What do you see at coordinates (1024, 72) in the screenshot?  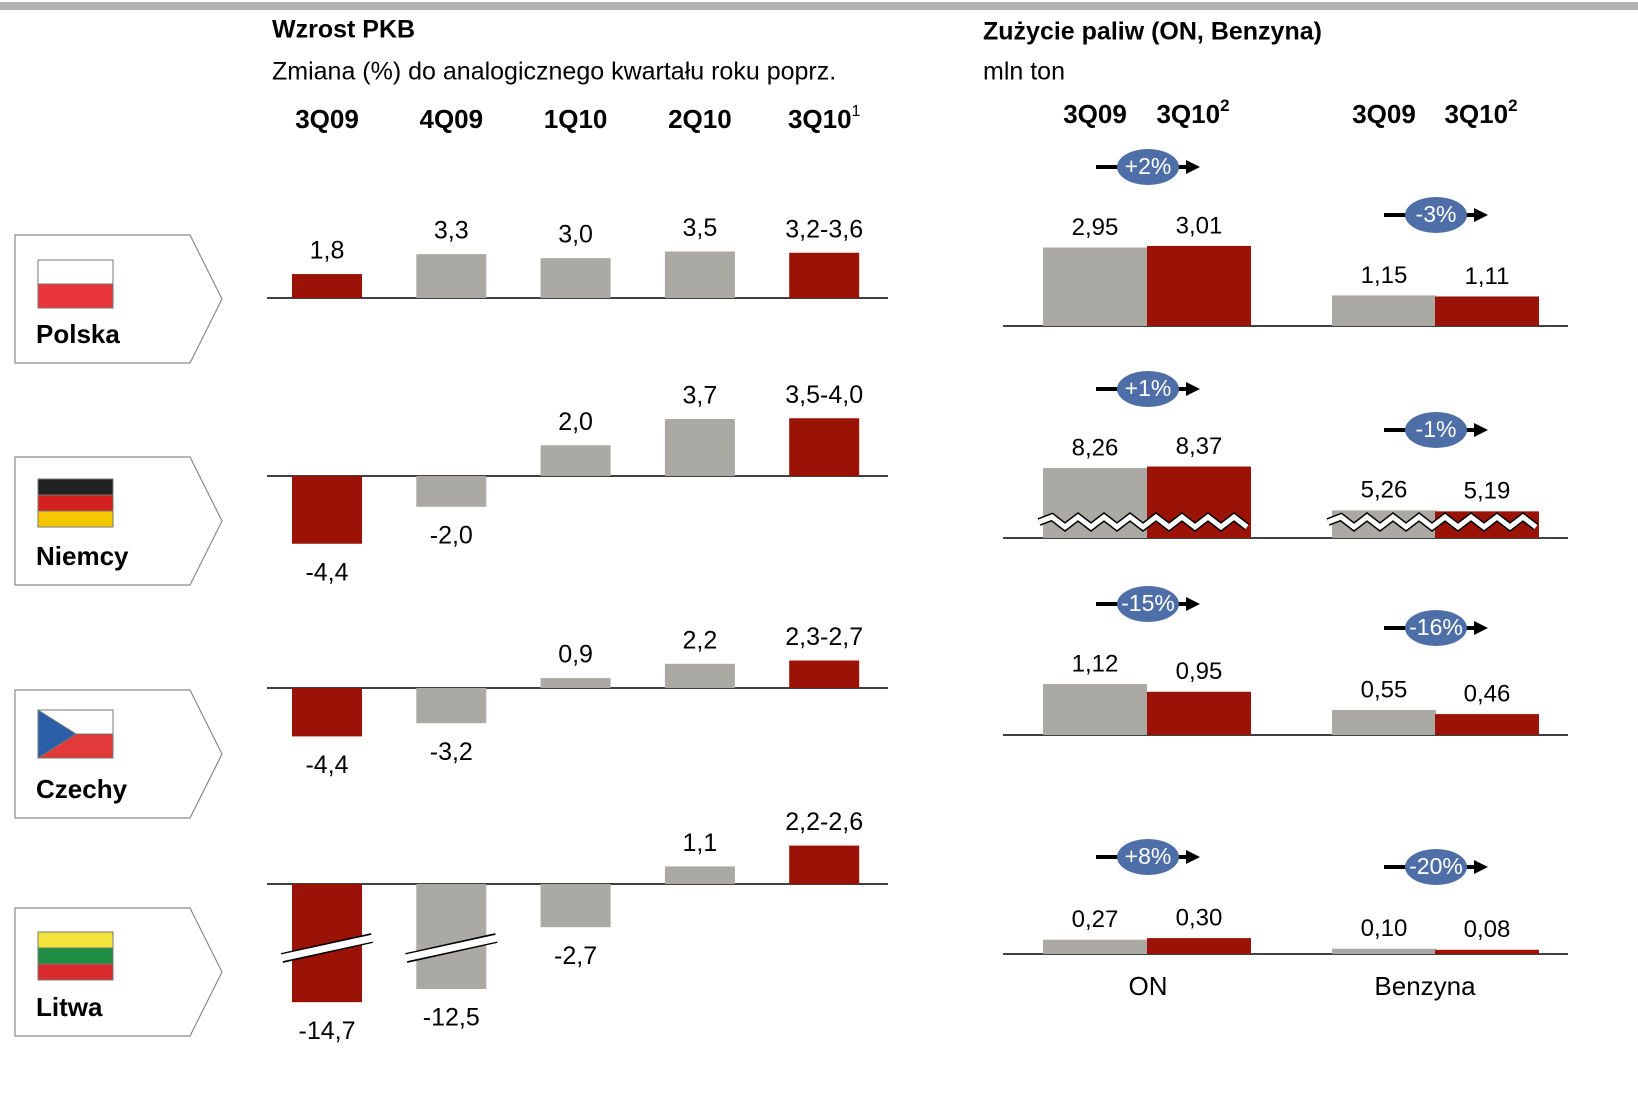 I see `fuel-unit: mln ton` at bounding box center [1024, 72].